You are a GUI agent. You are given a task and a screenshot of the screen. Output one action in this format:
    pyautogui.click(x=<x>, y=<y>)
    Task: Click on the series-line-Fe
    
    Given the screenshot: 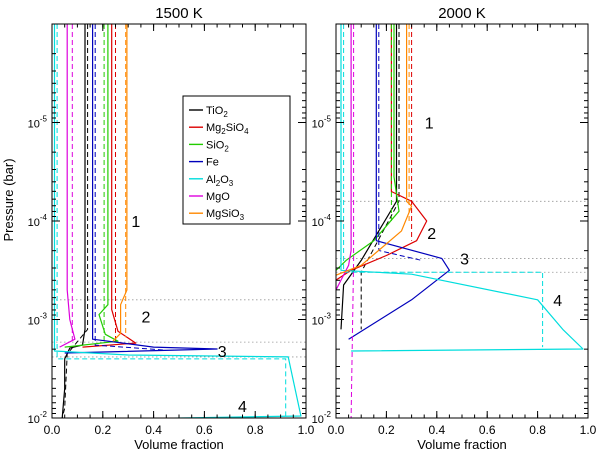 What is the action you would take?
    pyautogui.click(x=399, y=182)
    